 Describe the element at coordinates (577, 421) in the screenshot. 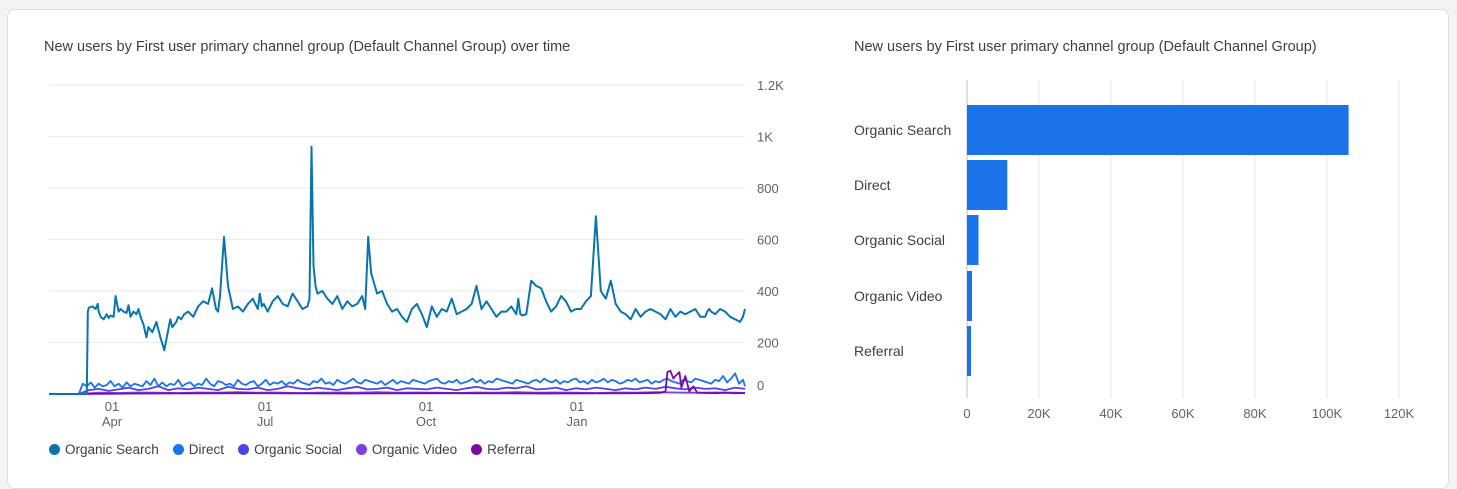

I see `x-tick-label: Jan` at that location.